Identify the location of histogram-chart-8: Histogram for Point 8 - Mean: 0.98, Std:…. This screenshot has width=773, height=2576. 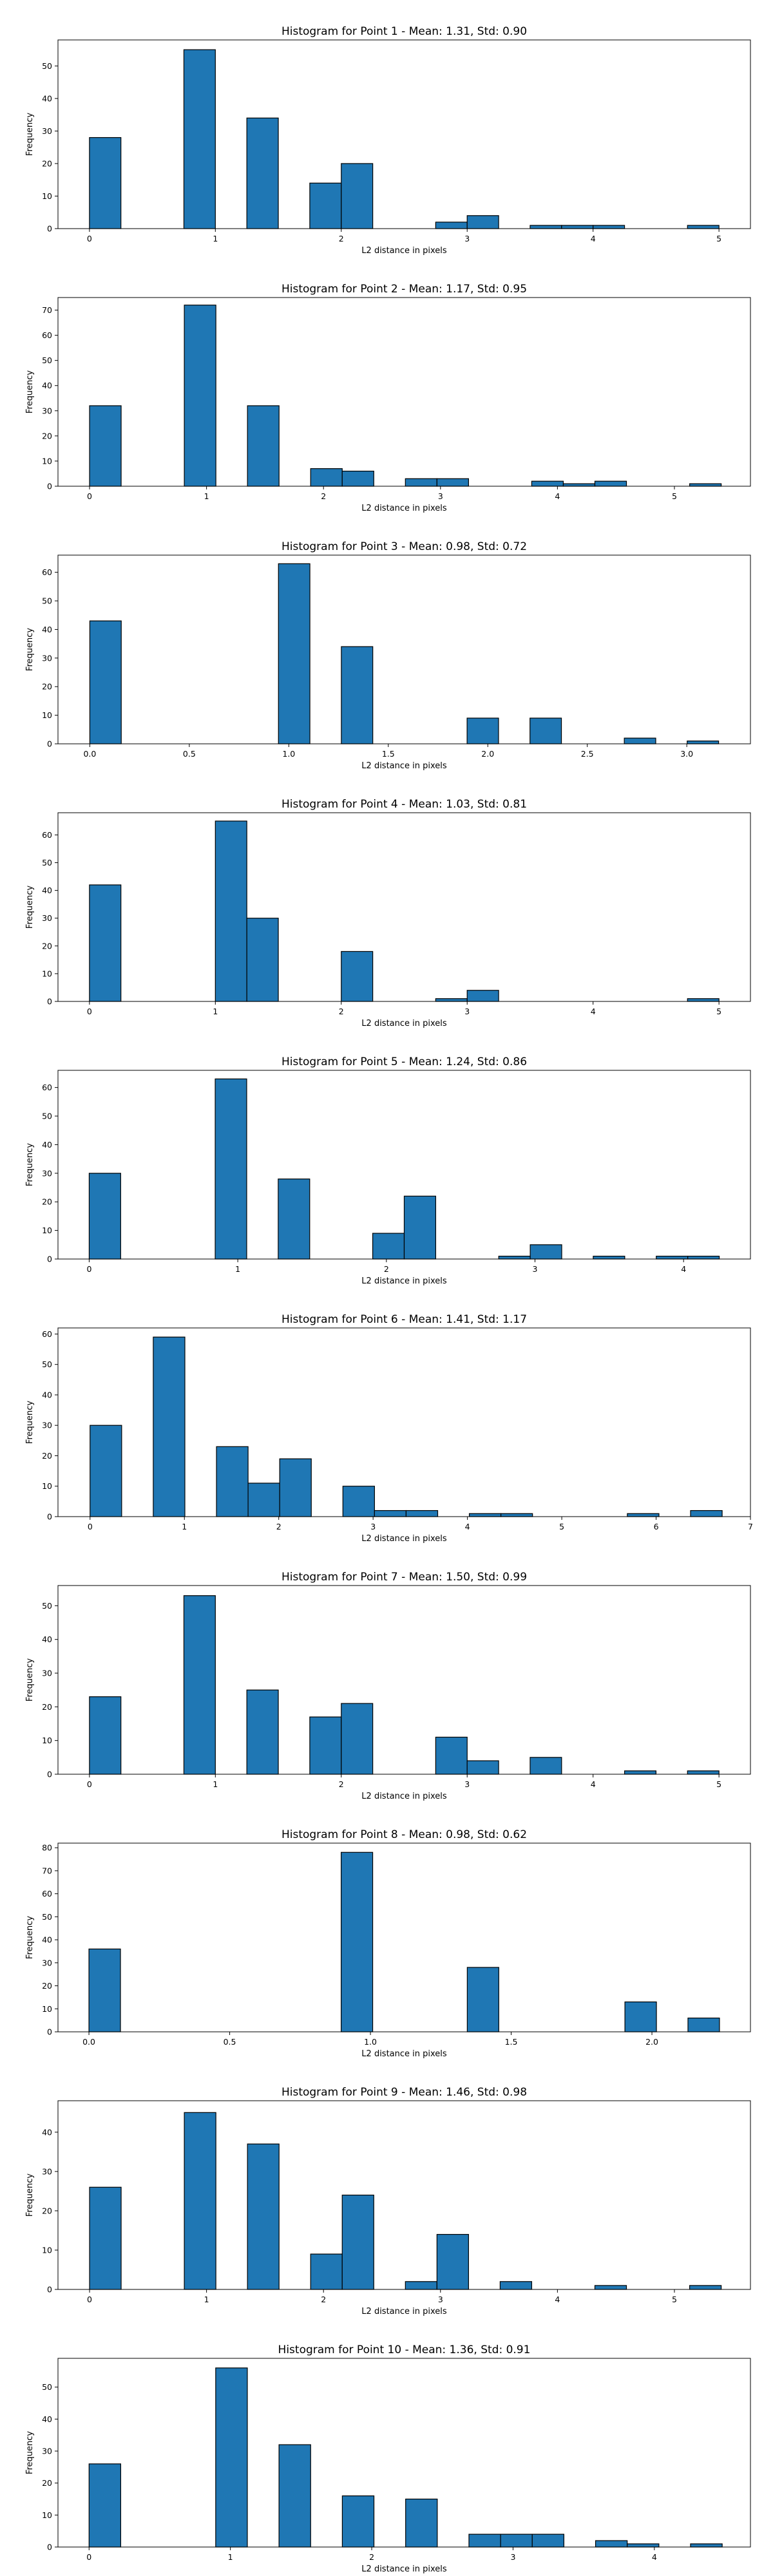
(388, 1944).